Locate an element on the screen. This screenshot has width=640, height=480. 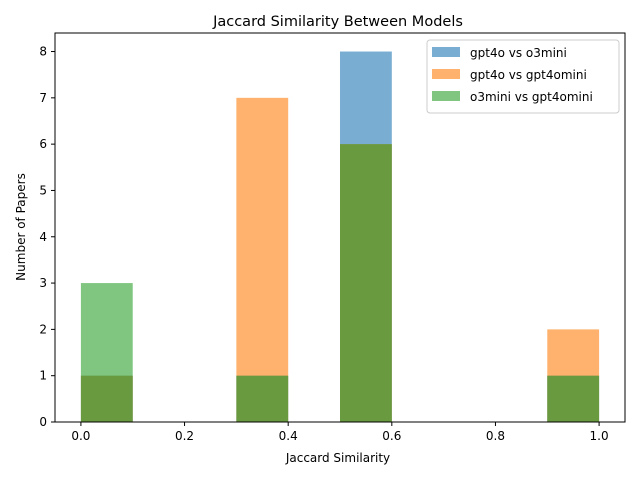
y-tick-label: 3 is located at coordinates (43, 283).